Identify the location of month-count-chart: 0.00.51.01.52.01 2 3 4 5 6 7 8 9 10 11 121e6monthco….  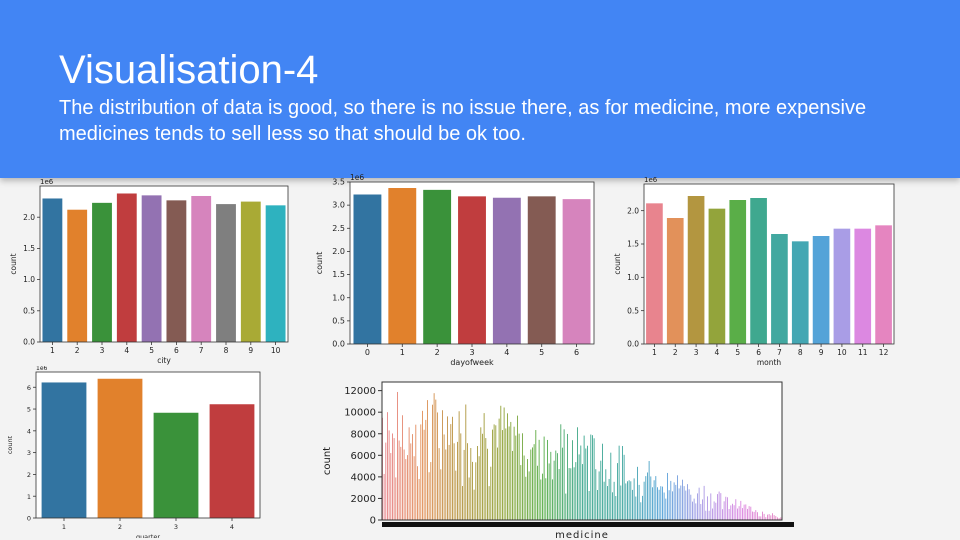
(754, 271).